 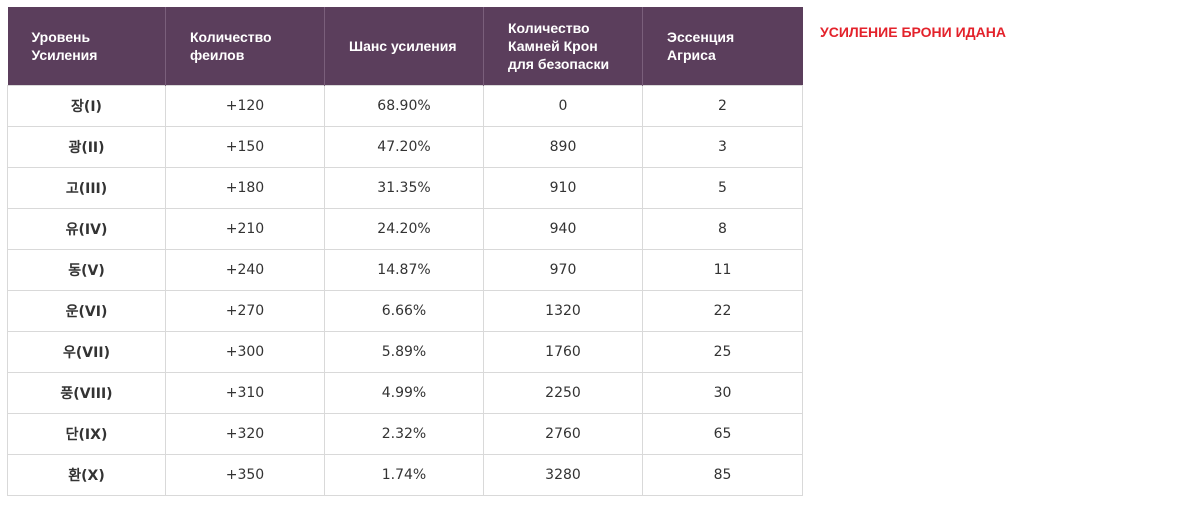 I want to click on cell-level: 환(X), so click(x=86, y=474).